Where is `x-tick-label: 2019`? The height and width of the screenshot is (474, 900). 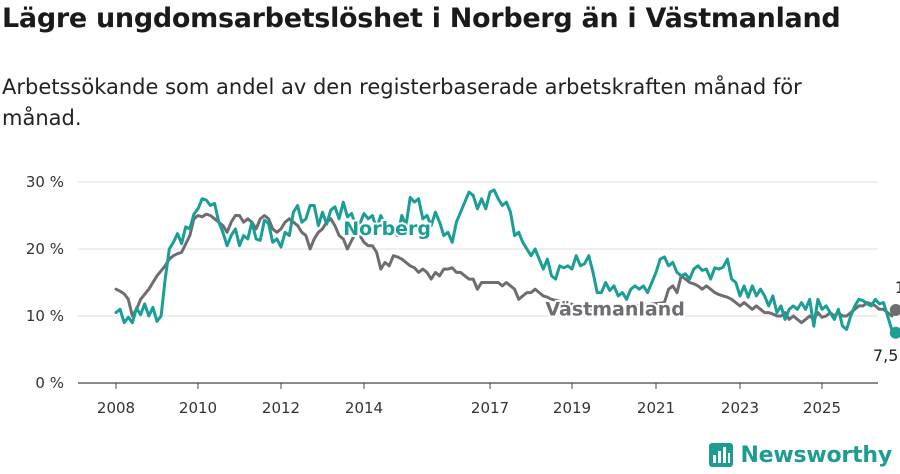 x-tick-label: 2019 is located at coordinates (572, 408).